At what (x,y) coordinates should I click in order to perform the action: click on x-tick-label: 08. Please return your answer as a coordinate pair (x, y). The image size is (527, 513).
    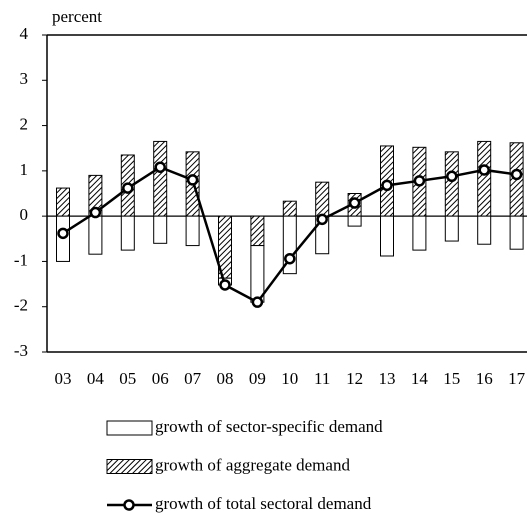
    Looking at the image, I should click on (225, 378).